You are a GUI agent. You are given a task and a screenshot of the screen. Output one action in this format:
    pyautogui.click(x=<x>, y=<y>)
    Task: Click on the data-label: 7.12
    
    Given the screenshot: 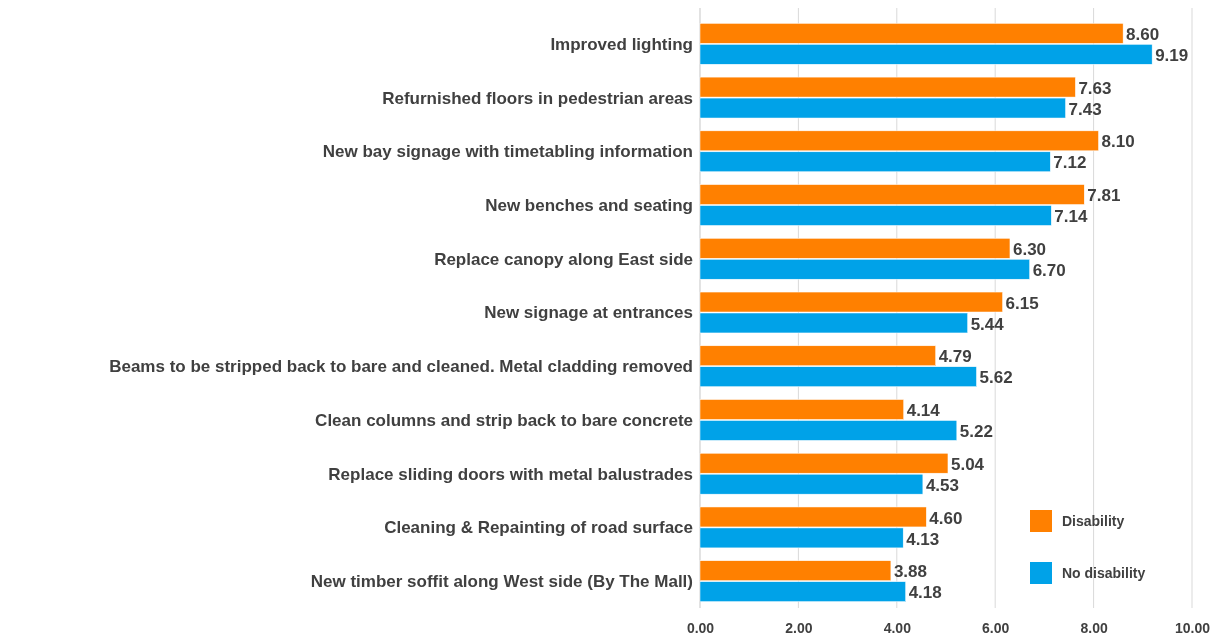 What is the action you would take?
    pyautogui.click(x=1070, y=163)
    